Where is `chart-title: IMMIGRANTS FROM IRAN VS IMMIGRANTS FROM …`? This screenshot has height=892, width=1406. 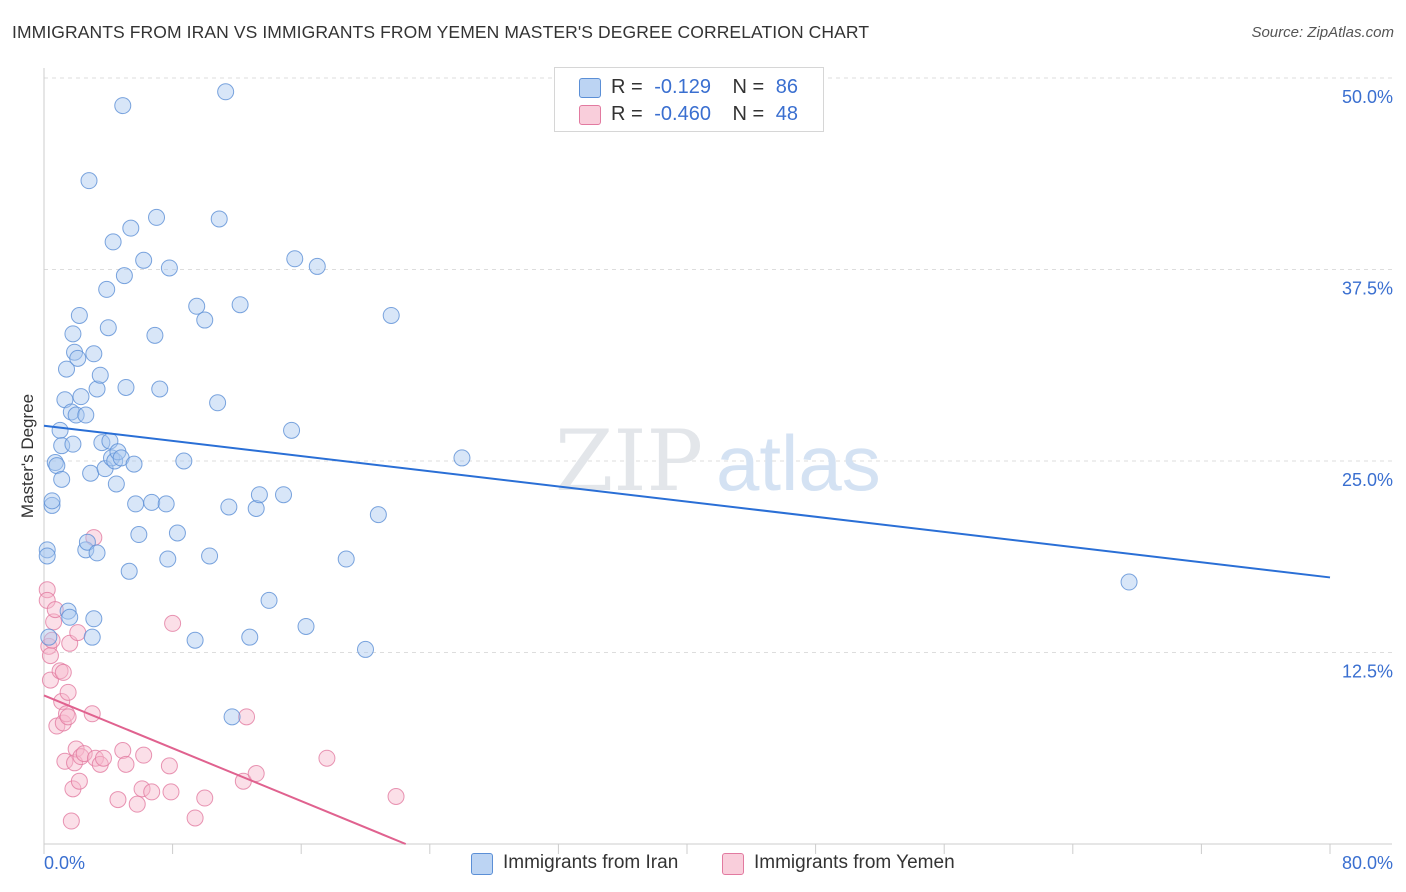 chart-title: IMMIGRANTS FROM IRAN VS IMMIGRANTS FROM … is located at coordinates (441, 32).